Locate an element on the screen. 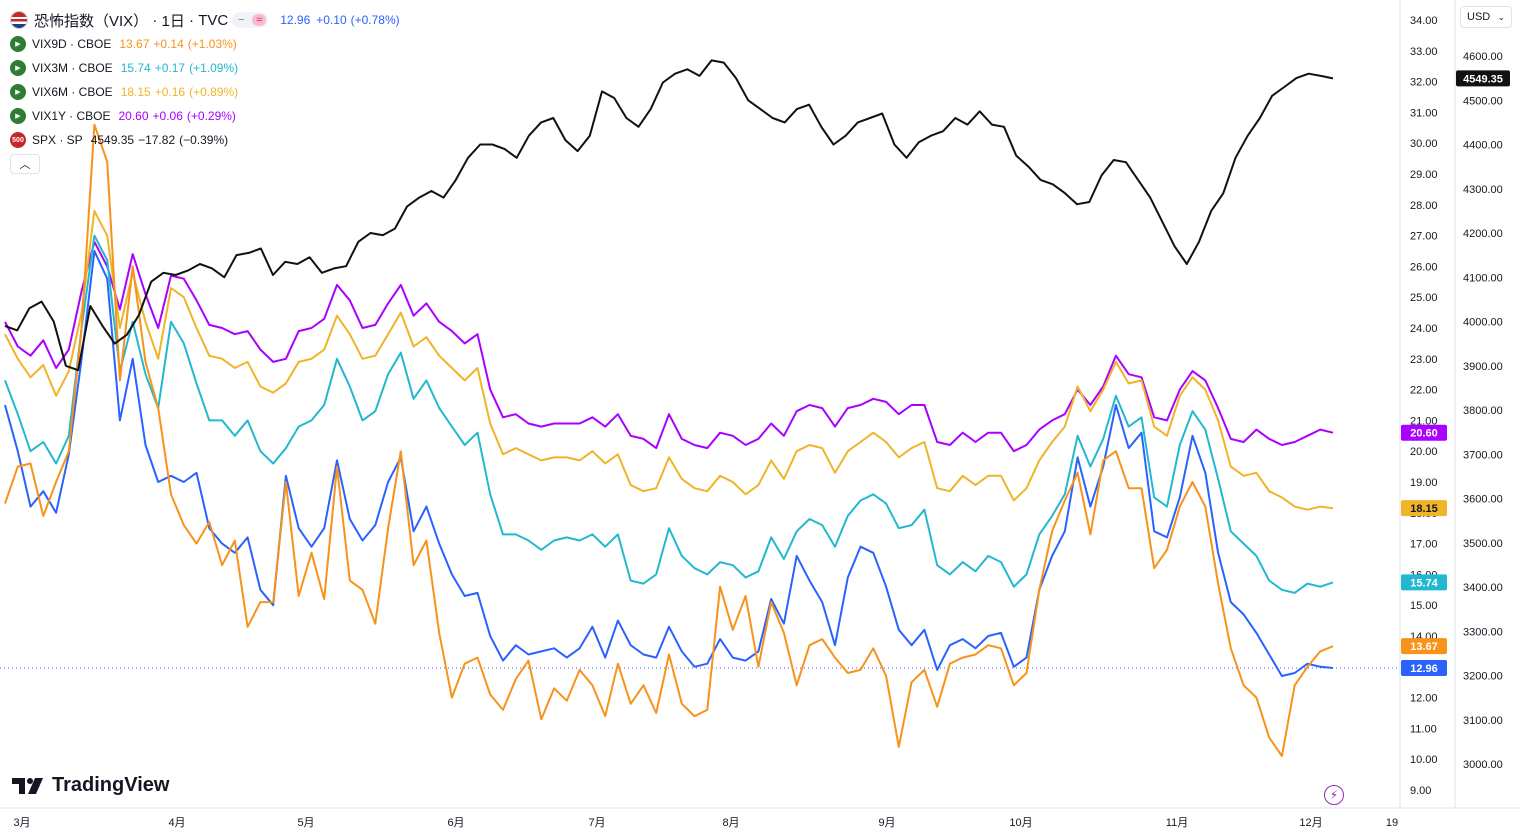 This screenshot has height=838, width=1520. chevron-up-icon: ︿ is located at coordinates (25, 165).